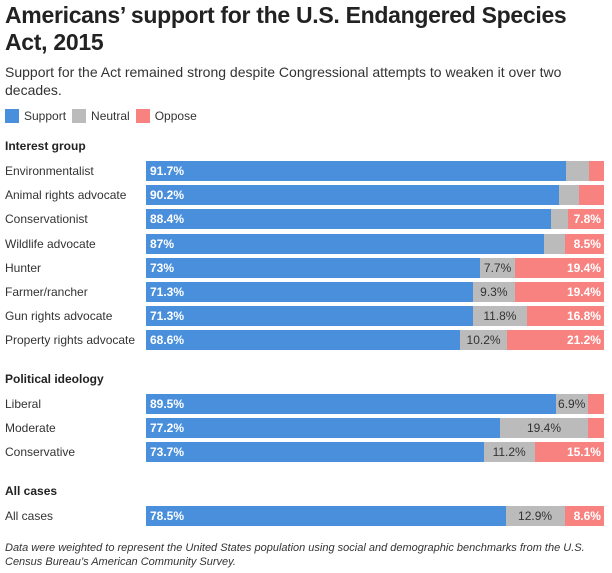  What do you see at coordinates (494, 292) in the screenshot?
I see `bar-segment-neutral: 9.3%` at bounding box center [494, 292].